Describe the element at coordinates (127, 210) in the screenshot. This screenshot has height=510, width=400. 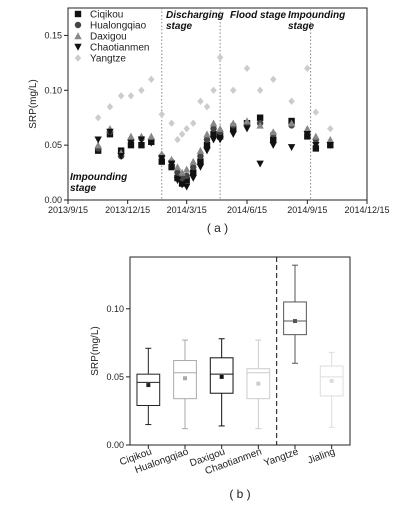
I see `x-tick-label: 2013/12/15` at that location.